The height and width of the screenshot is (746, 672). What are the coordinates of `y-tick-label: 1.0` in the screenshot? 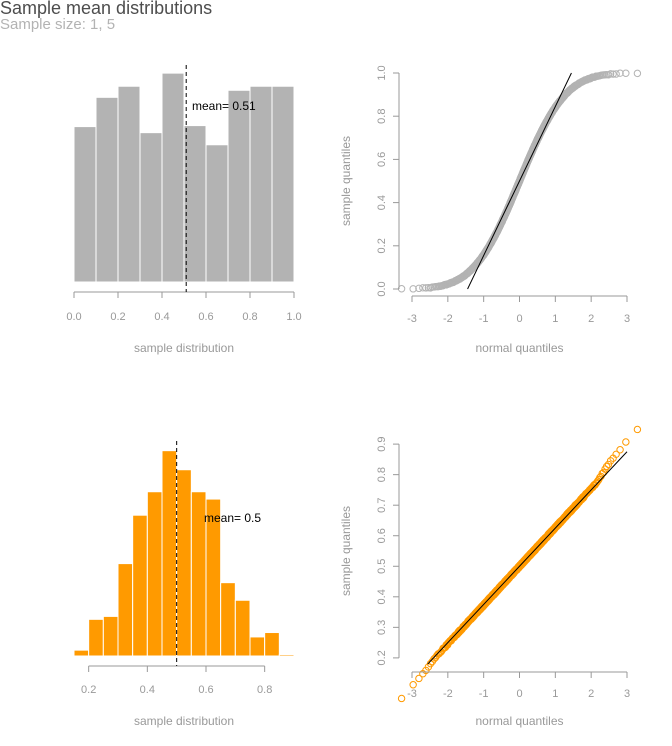 It's located at (382, 72).